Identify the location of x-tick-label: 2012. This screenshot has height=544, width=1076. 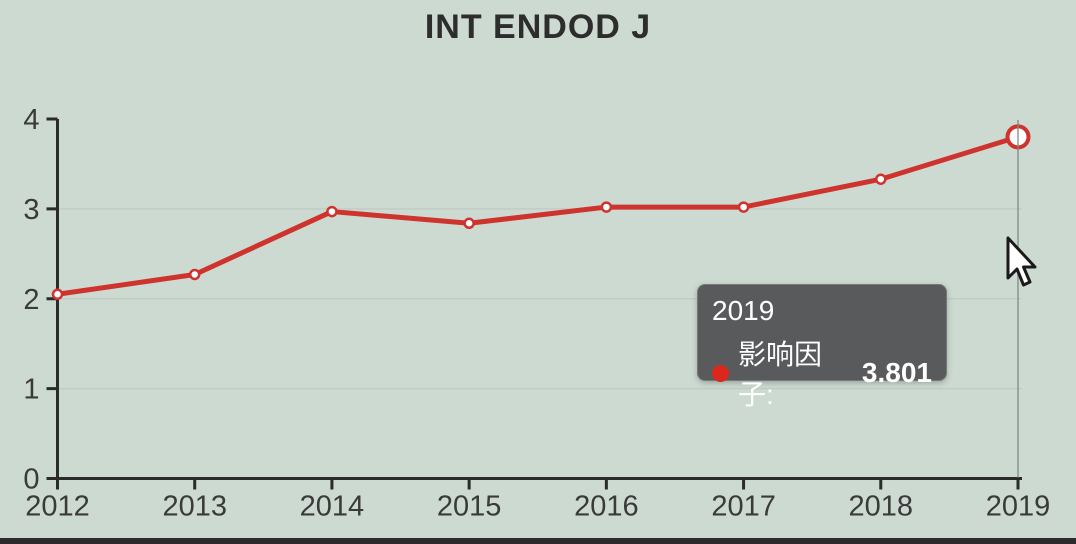
(57, 507).